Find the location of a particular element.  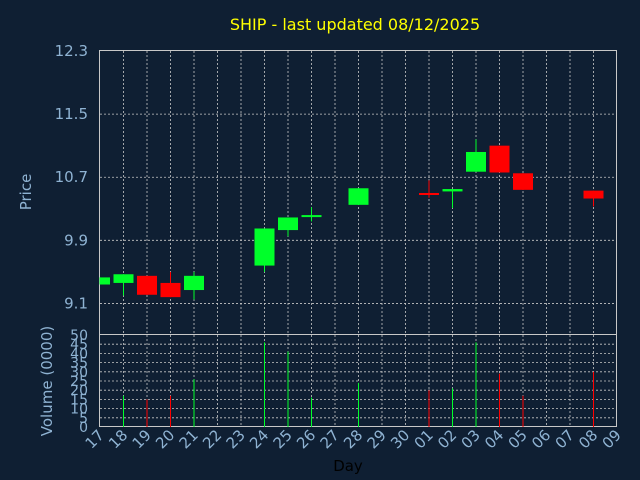

x-tick-label: 07 is located at coordinates (565, 439).